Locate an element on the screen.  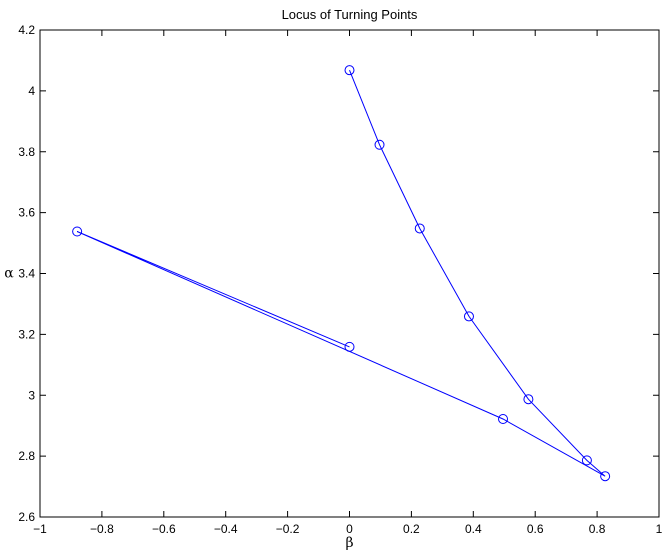
x-axis-label: β is located at coordinates (349, 543).